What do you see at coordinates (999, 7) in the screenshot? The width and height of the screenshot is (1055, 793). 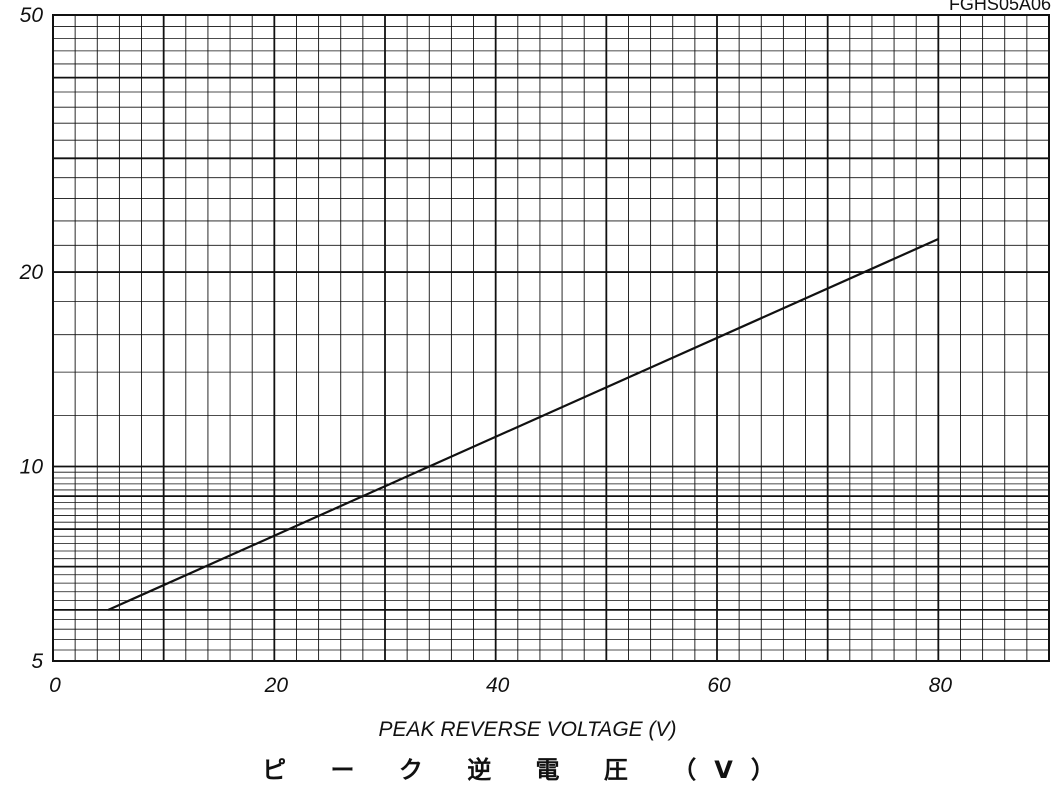 I see `figure-id: FGHS05A06` at bounding box center [999, 7].